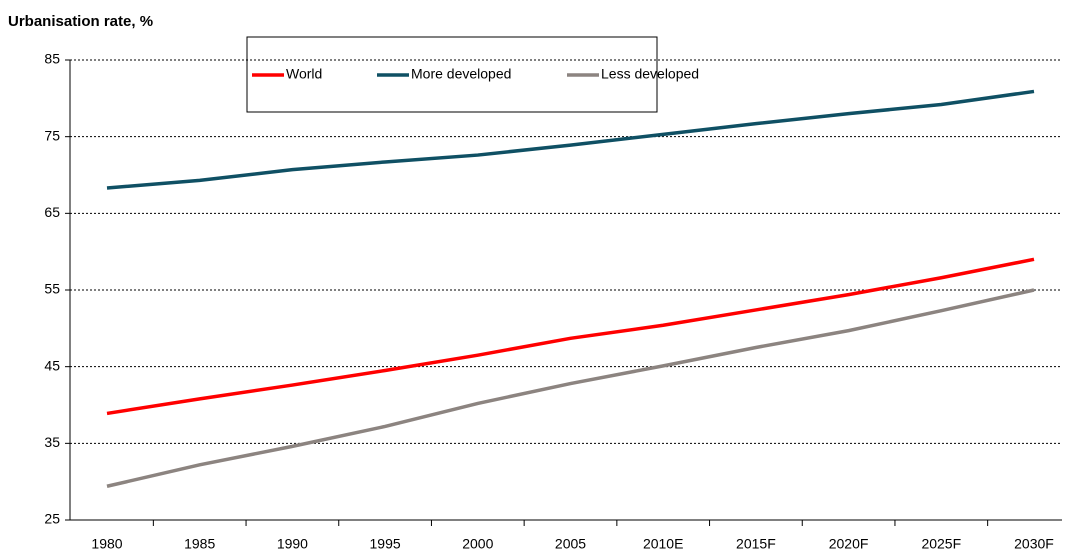 Image resolution: width=1068 pixels, height=553 pixels. Describe the element at coordinates (292, 544) in the screenshot. I see `x-tick-label: 1990` at that location.